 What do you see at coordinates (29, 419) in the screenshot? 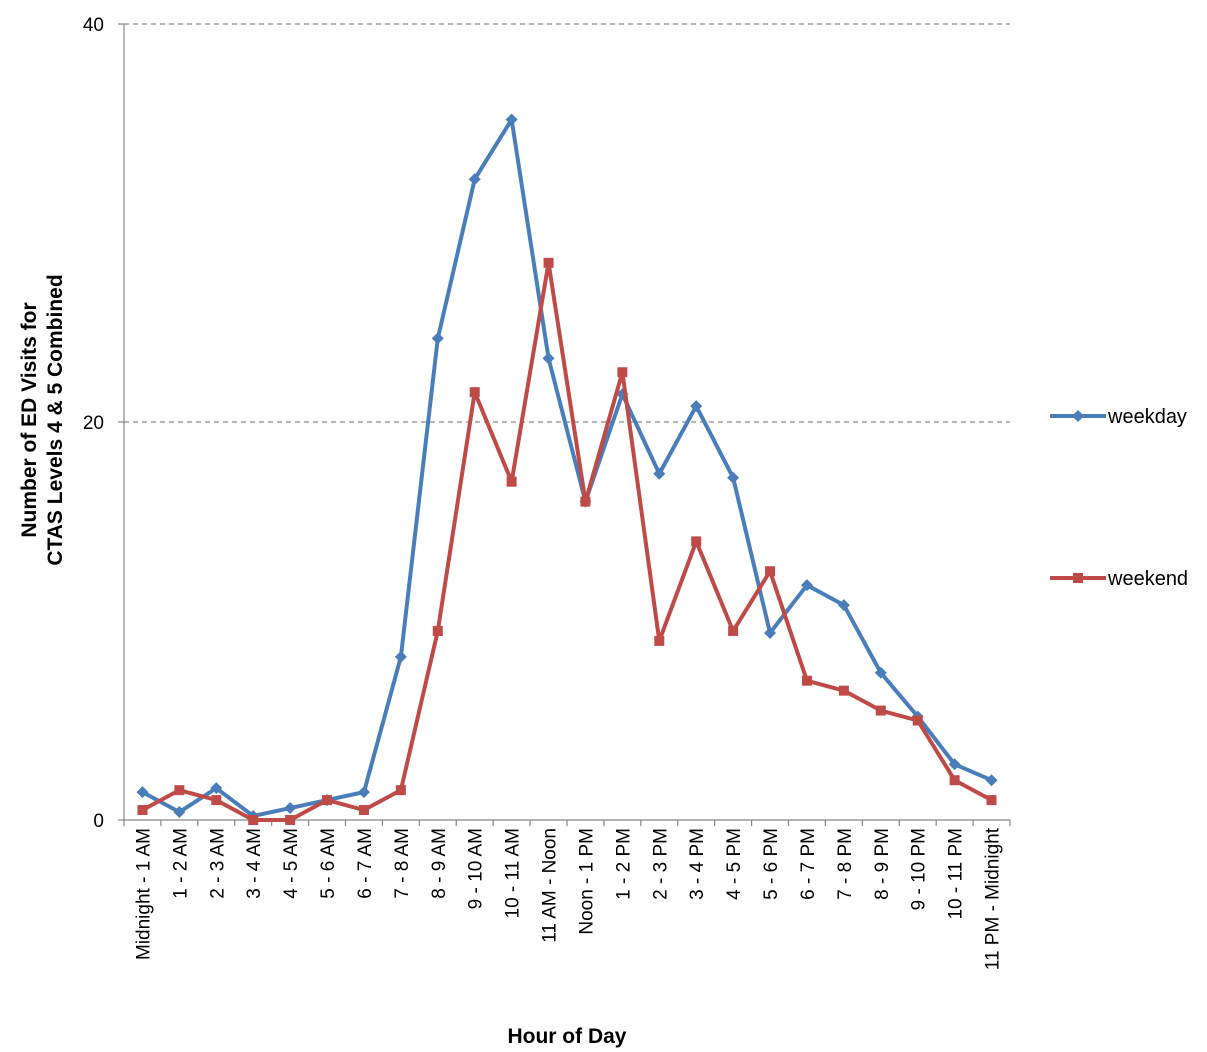
I see `y-axis-title-line-1: Number of ED Visits for` at bounding box center [29, 419].